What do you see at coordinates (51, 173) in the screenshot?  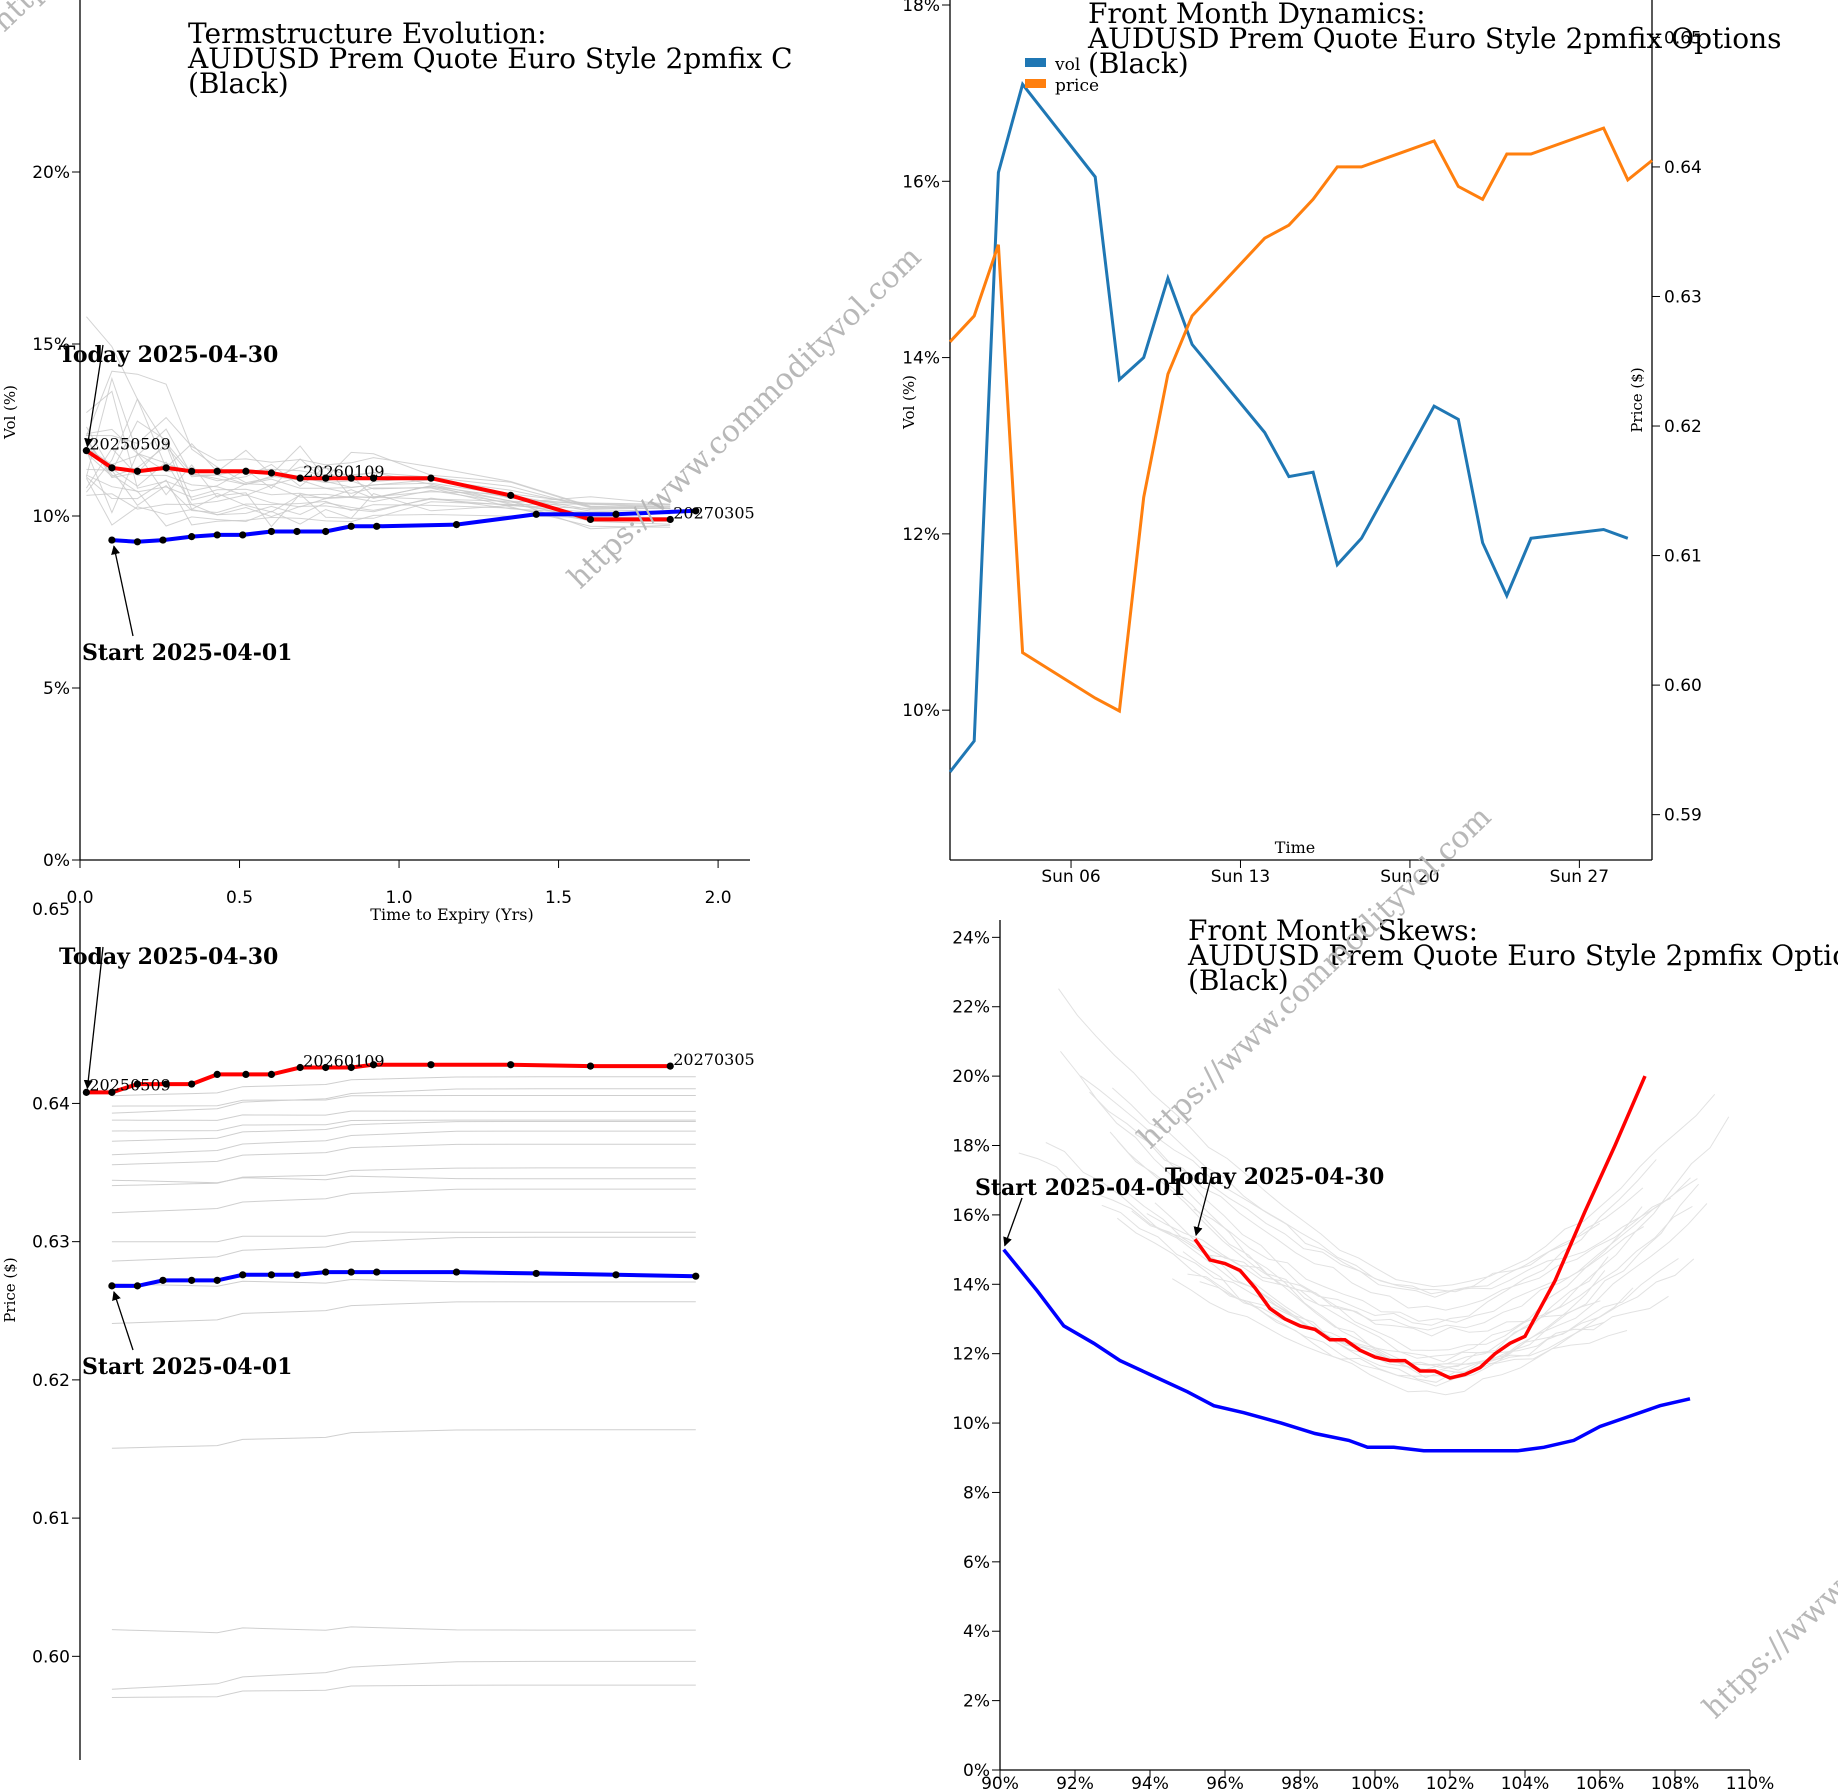 I see `y-tick-label: 20%` at bounding box center [51, 173].